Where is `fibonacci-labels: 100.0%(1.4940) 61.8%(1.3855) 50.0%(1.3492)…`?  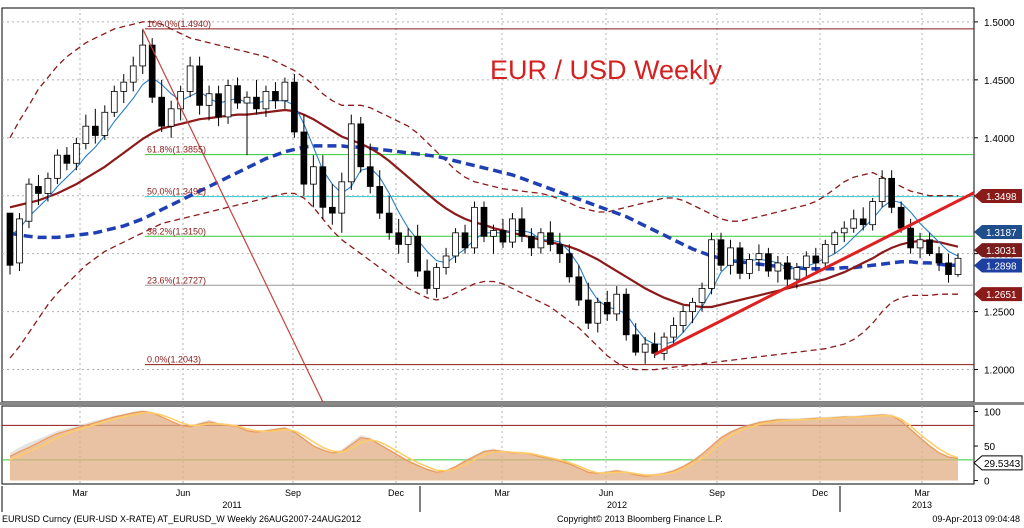
fibonacci-labels: 100.0%(1.4940) 61.8%(1.3855) 50.0%(1.3492)… is located at coordinates (179, 192).